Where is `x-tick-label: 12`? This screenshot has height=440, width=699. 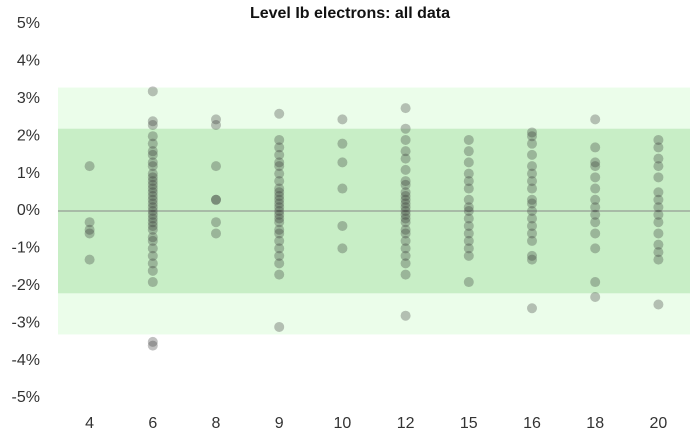 x-tick-label: 12 is located at coordinates (406, 423).